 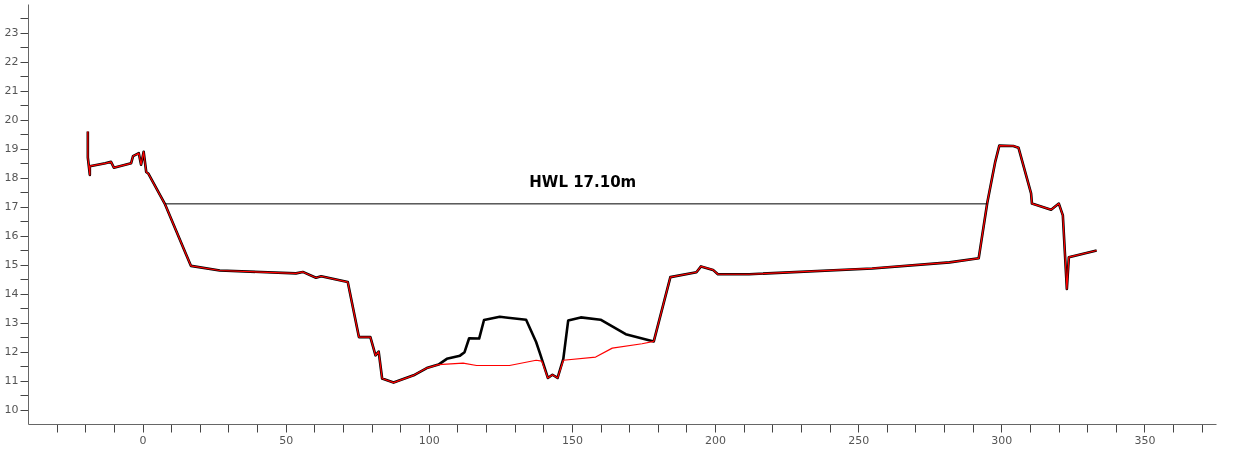 What do you see at coordinates (11, 236) in the screenshot?
I see `y-tick-label: 16` at bounding box center [11, 236].